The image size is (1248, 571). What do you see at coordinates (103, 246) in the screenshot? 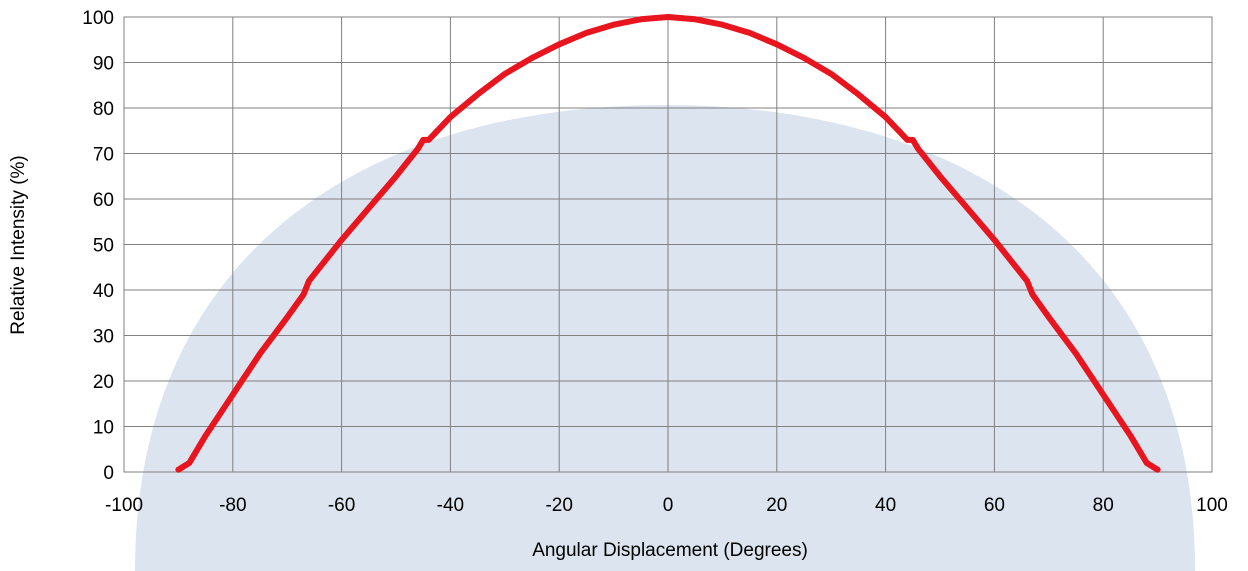
I see `y-tick-label: 50` at bounding box center [103, 246].